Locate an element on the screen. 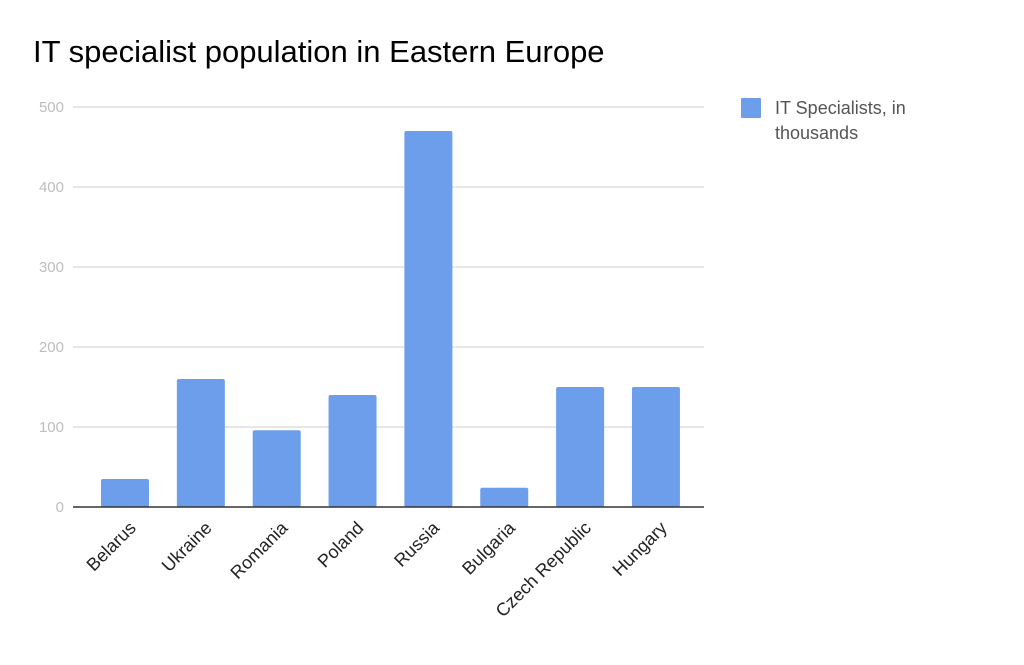  y-tick-label: 0 is located at coordinates (60, 507).